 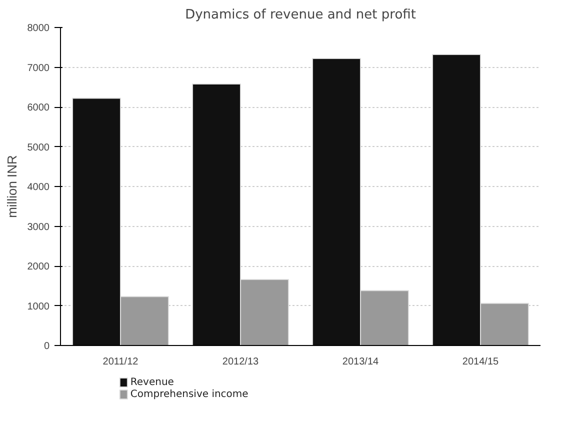 What do you see at coordinates (241, 362) in the screenshot?
I see `x-tick-label: 2012/13` at bounding box center [241, 362].